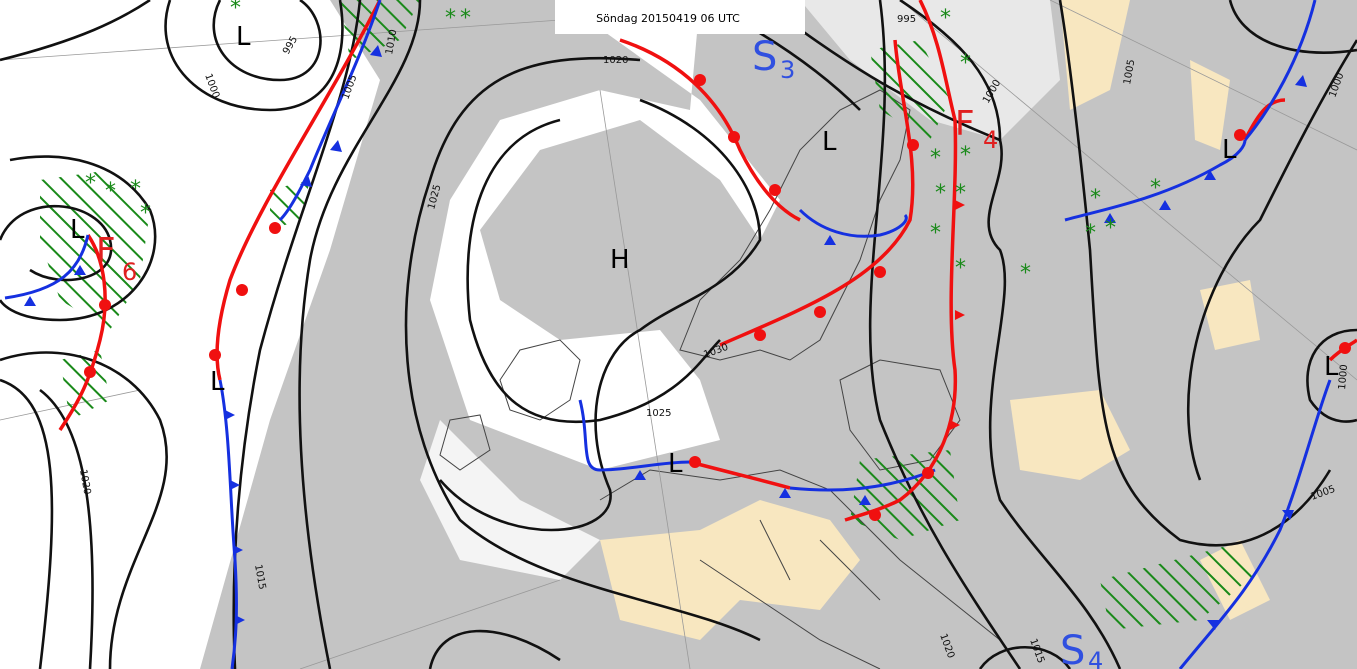 The image size is (1357, 669). I want to click on system-number: 4, so click(1095, 658).